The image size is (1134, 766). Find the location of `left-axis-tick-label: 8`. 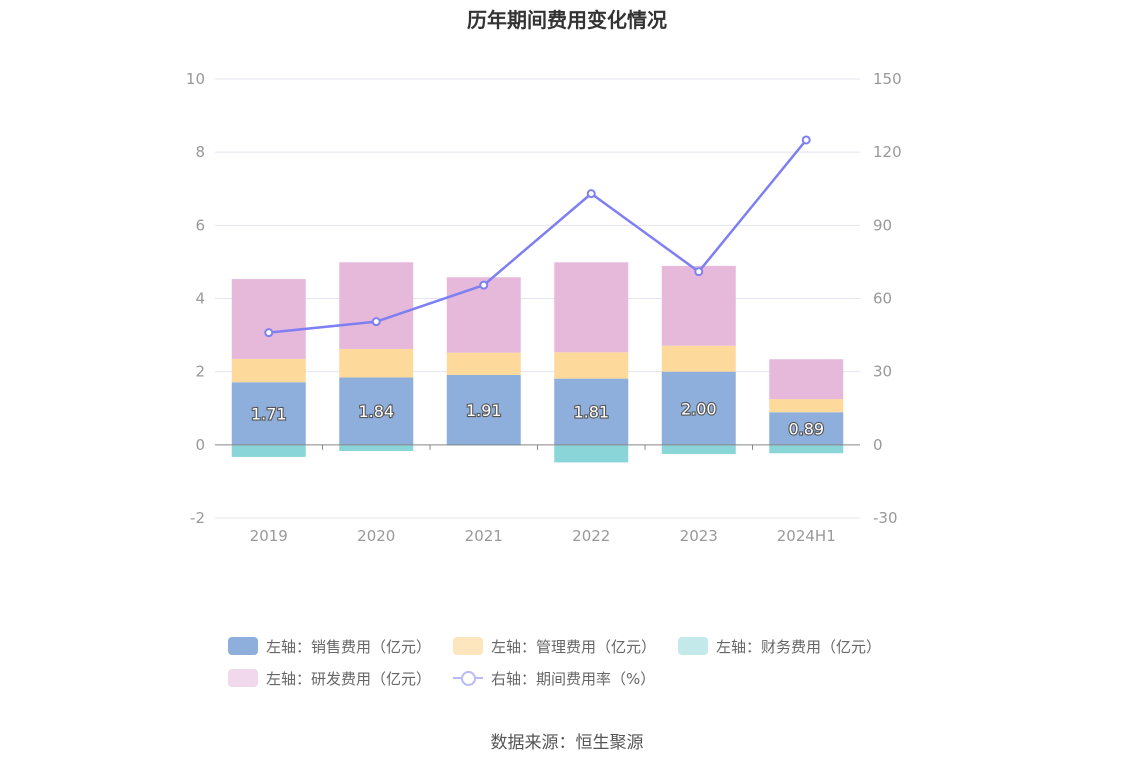

left-axis-tick-label: 8 is located at coordinates (200, 152).